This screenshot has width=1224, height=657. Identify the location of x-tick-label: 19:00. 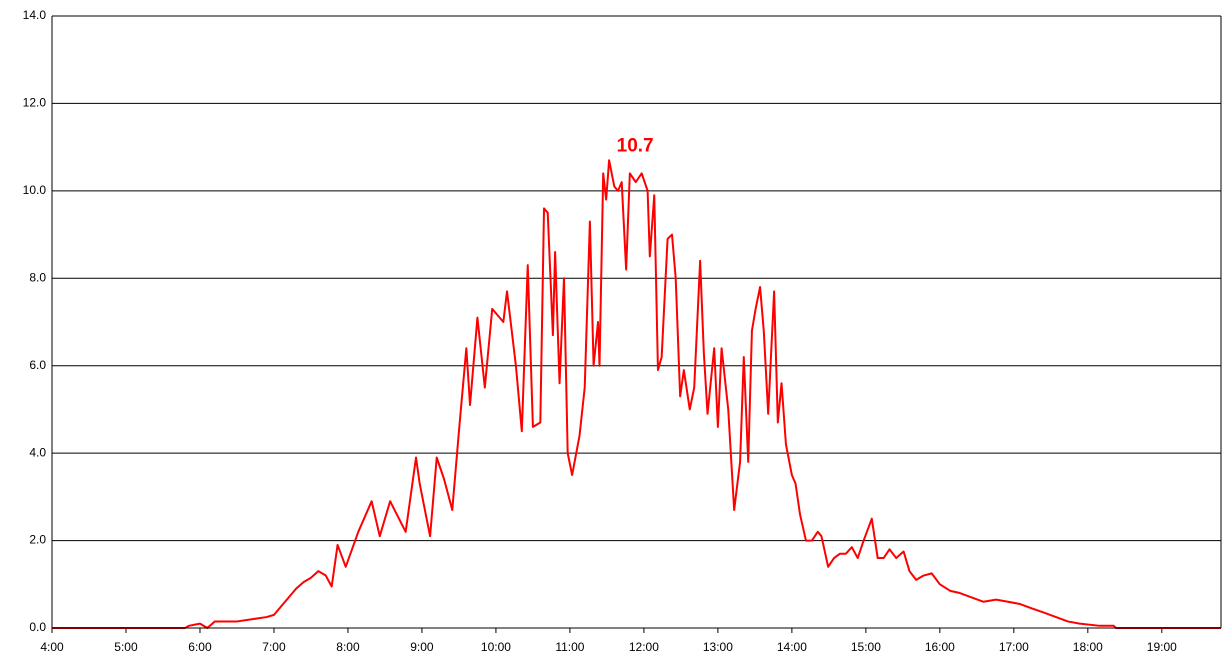
(1162, 647).